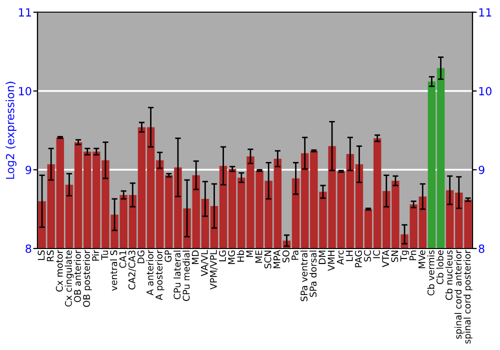 This screenshot has width=500, height=350. I want to click on x-tick-label: Cx motor, so click(59, 271).